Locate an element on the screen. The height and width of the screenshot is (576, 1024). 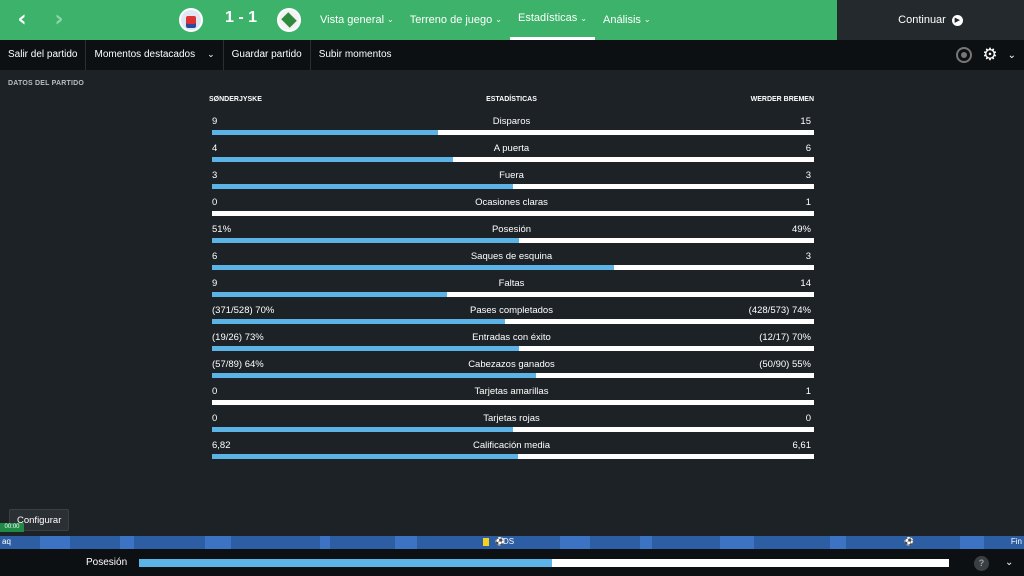
configure-button: Configurar is located at coordinates (39, 520).